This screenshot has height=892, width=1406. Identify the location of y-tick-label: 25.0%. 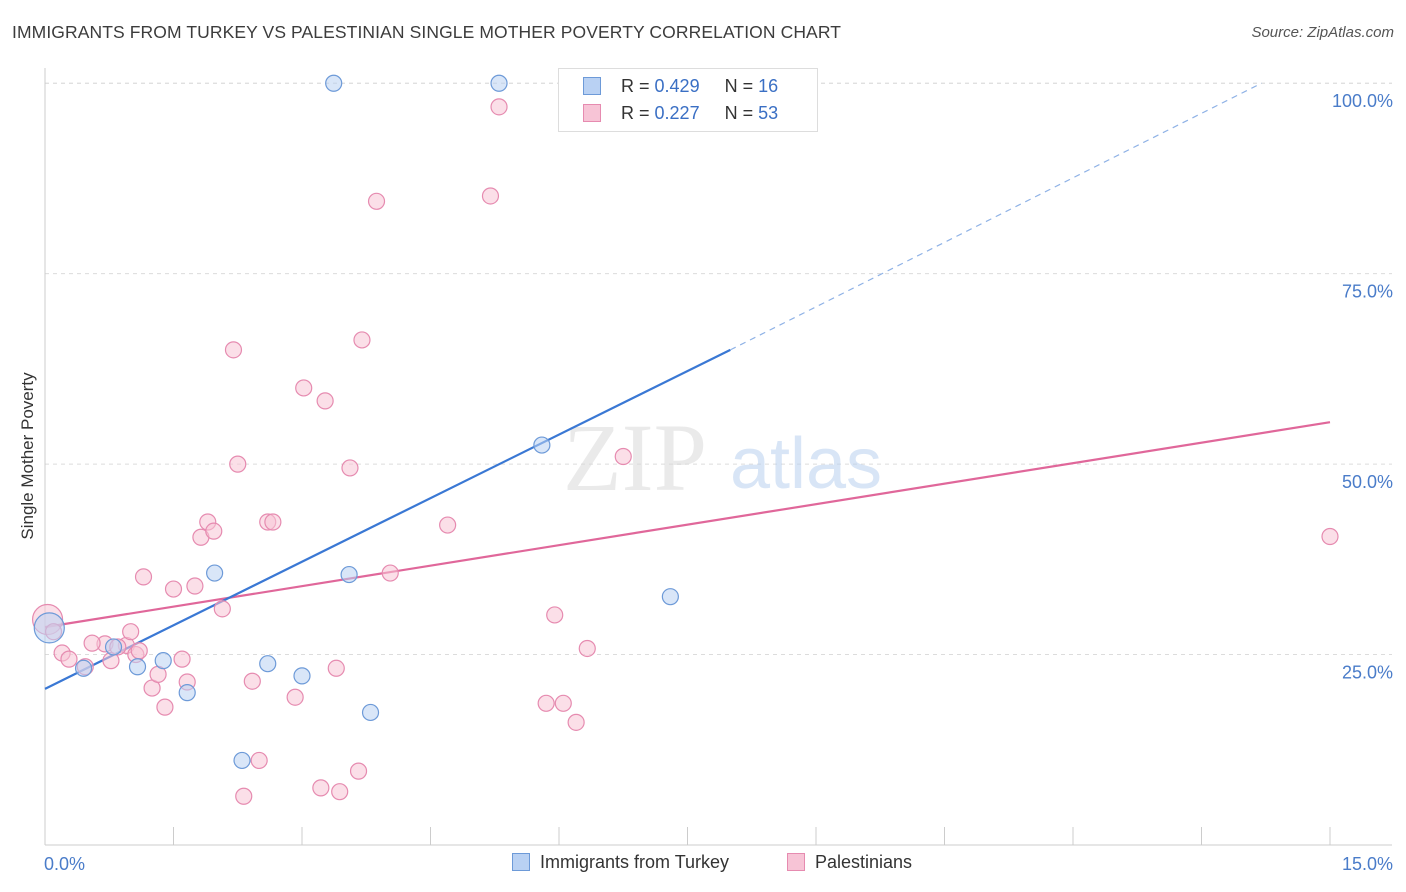
(1367, 673).